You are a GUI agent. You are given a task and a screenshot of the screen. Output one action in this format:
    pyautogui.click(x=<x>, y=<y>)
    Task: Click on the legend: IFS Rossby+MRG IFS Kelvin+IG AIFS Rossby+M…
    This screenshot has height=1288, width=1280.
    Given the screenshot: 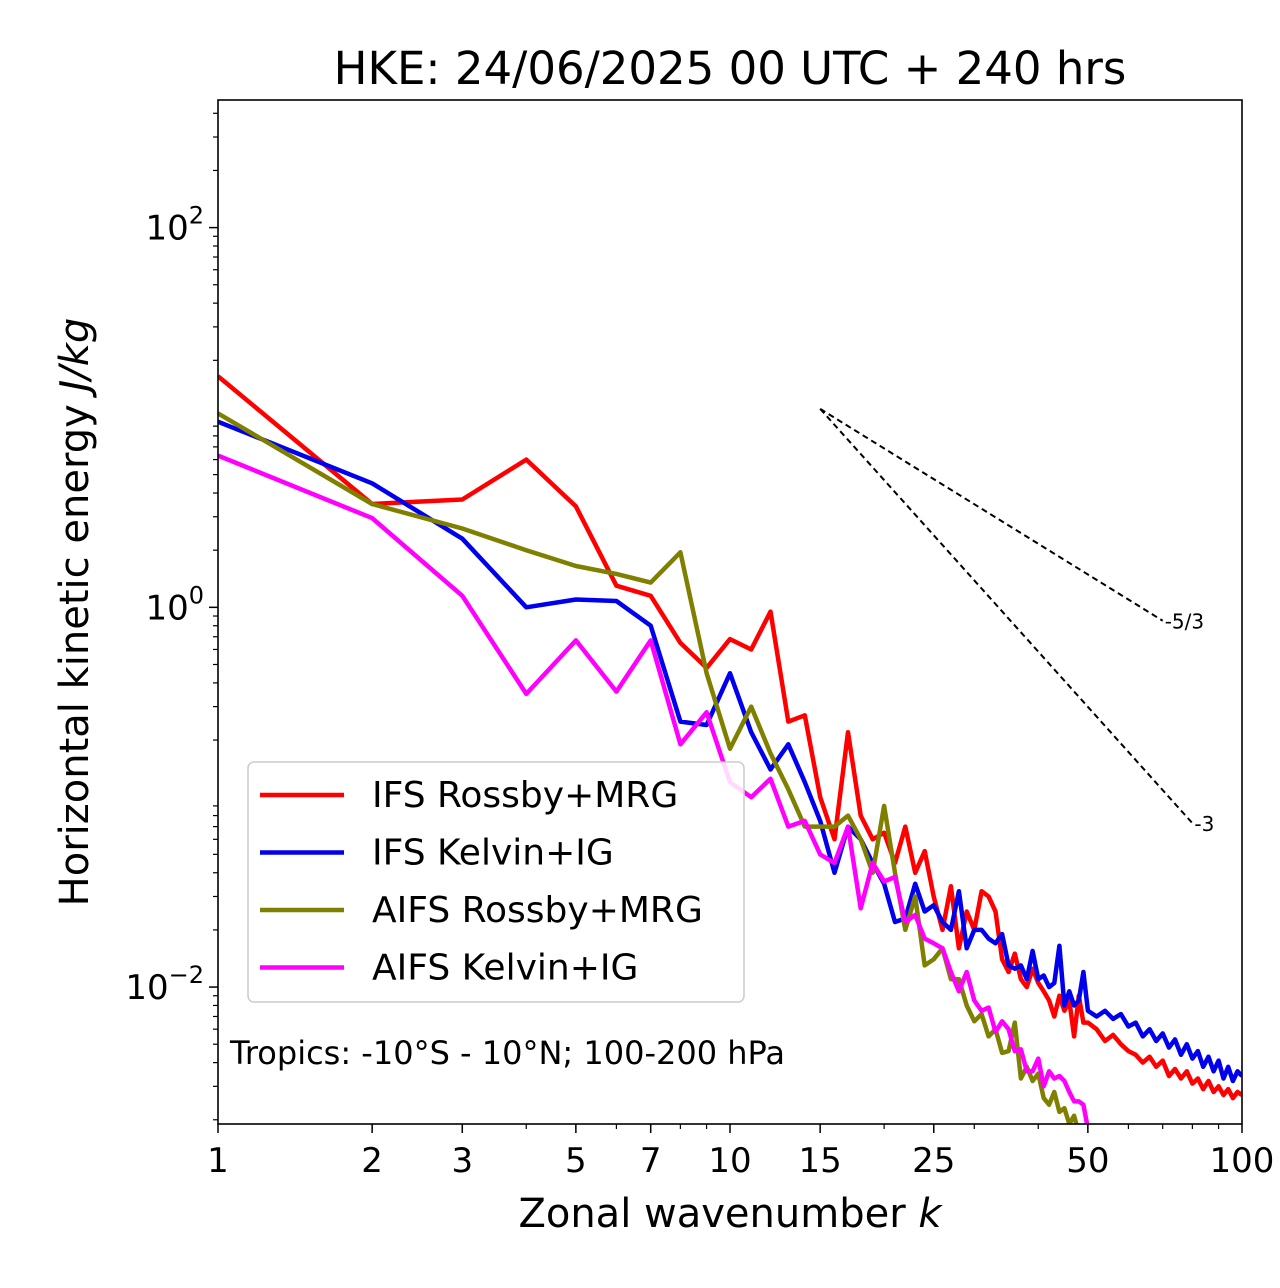 What is the action you would take?
    pyautogui.click(x=496, y=882)
    